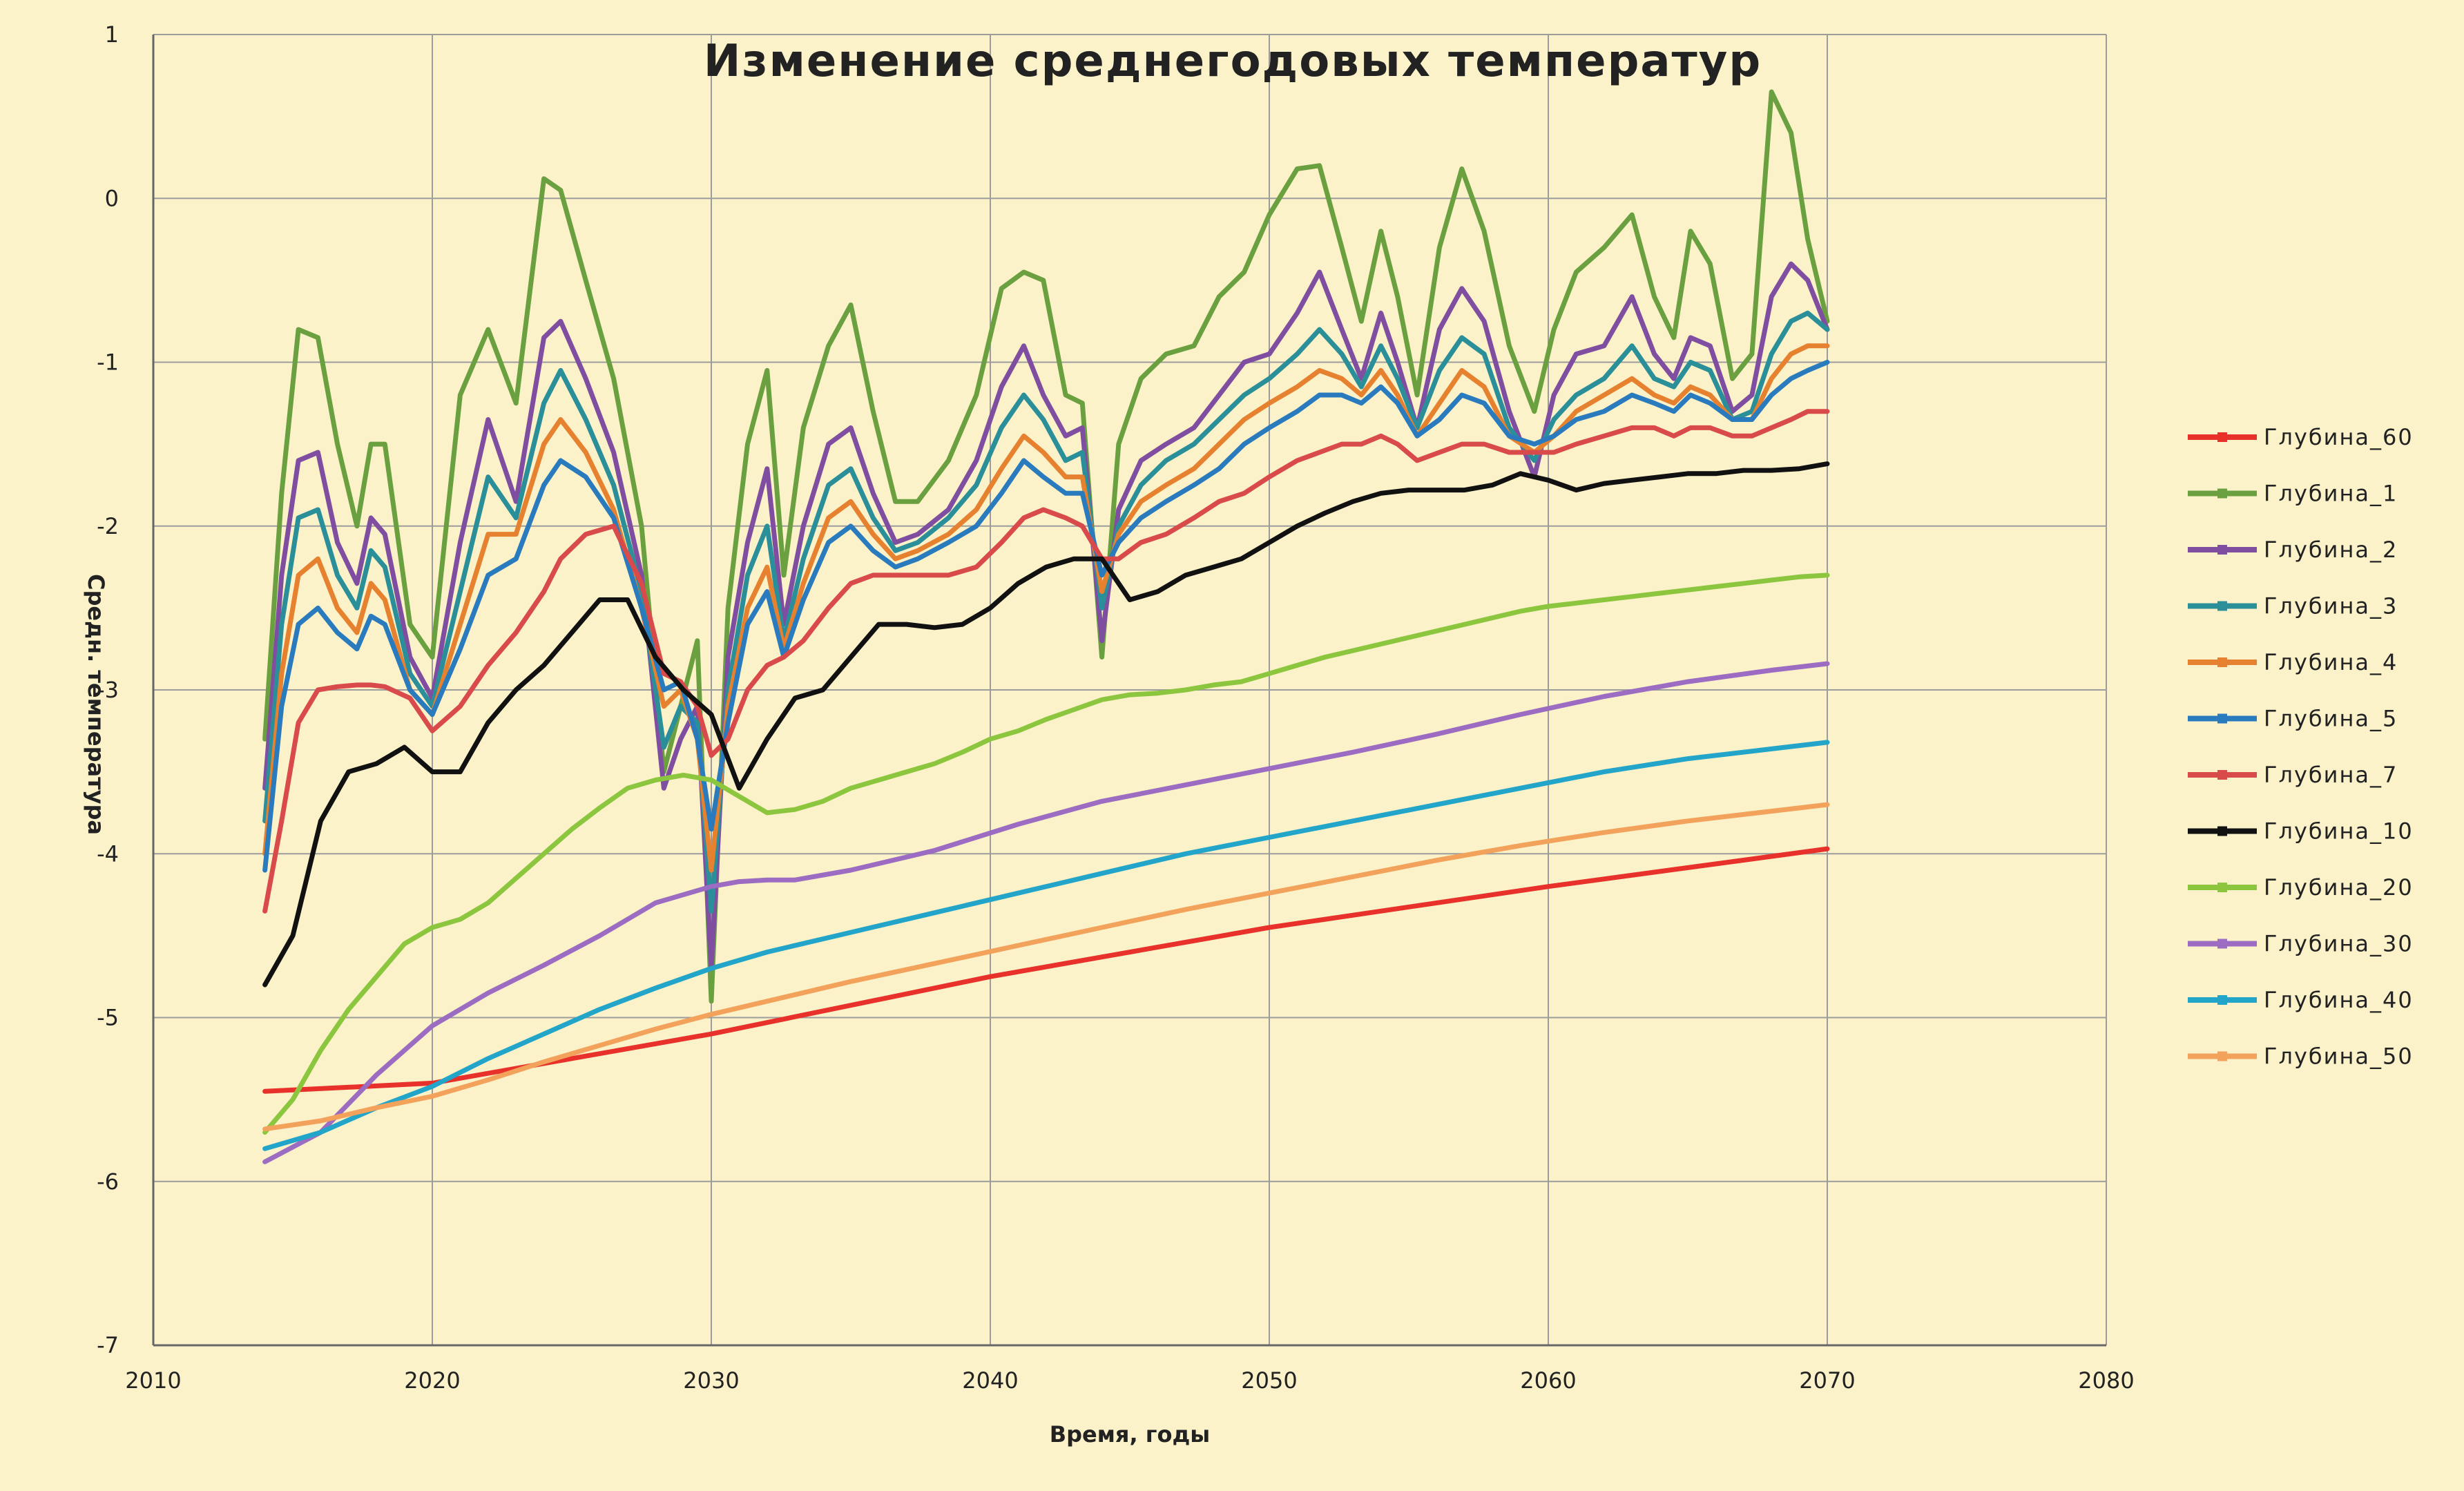 Image resolution: width=2464 pixels, height=1491 pixels. I want to click on y-tick-label: -5, so click(108, 1018).